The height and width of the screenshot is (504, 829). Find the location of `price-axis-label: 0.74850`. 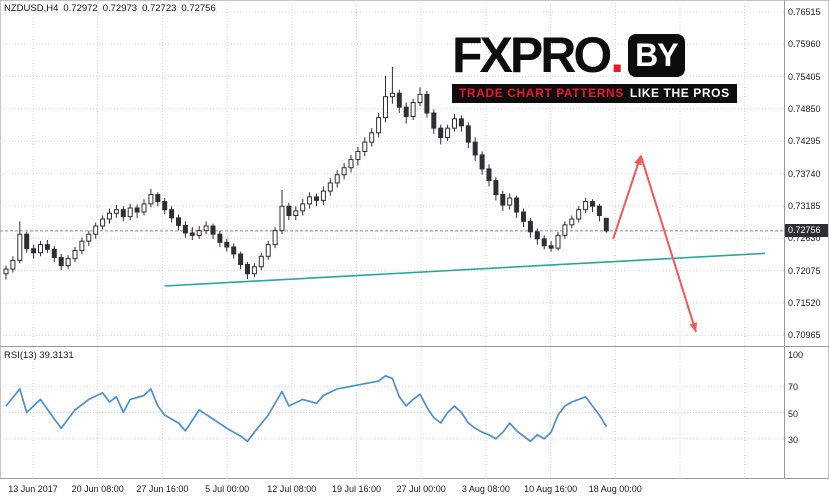

price-axis-label: 0.74850 is located at coordinates (804, 108).